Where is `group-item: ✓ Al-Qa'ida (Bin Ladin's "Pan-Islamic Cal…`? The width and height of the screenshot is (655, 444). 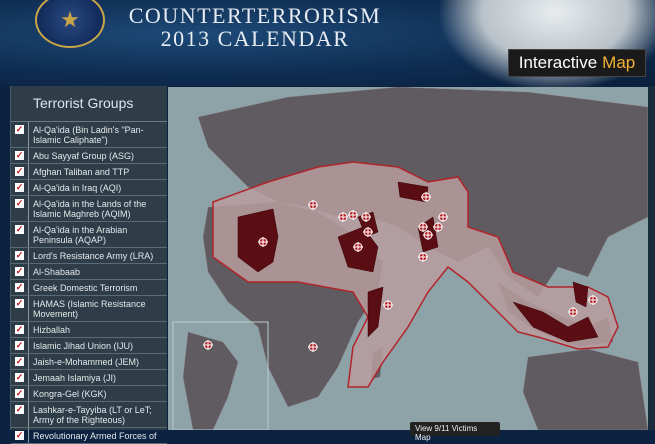 group-item: ✓ Al-Qa'ida (Bin Ladin's "Pan-Islamic Cal… is located at coordinates (89, 135).